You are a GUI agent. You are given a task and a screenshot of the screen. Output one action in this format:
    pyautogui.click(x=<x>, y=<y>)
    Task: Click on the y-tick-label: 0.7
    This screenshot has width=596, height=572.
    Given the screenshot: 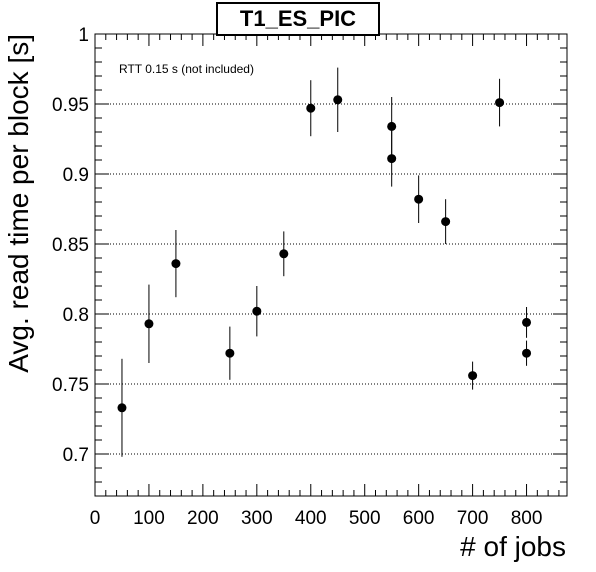 What is the action you would take?
    pyautogui.click(x=76, y=455)
    